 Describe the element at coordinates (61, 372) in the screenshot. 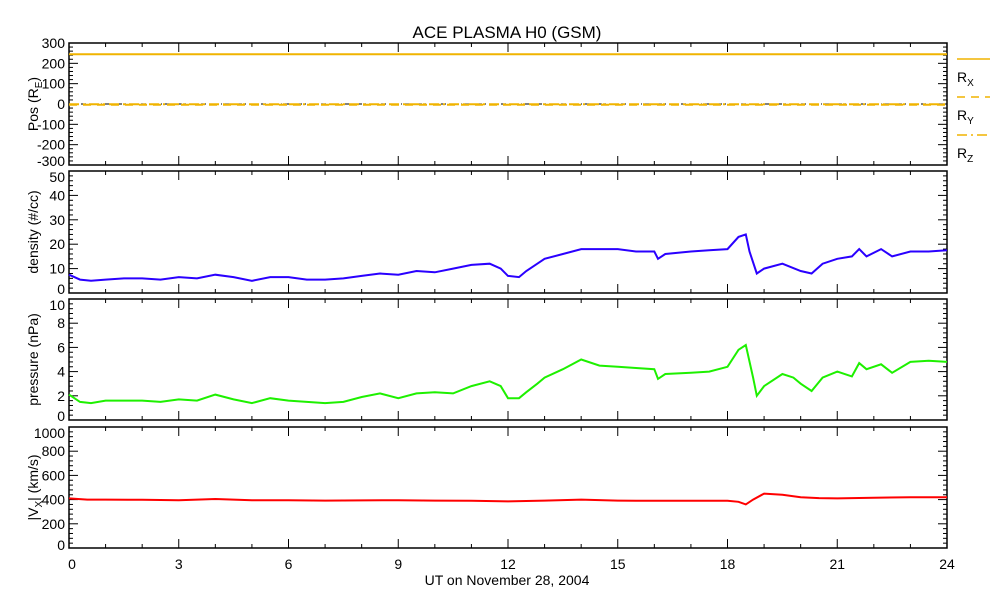

I see `y-tick-label: 4` at that location.